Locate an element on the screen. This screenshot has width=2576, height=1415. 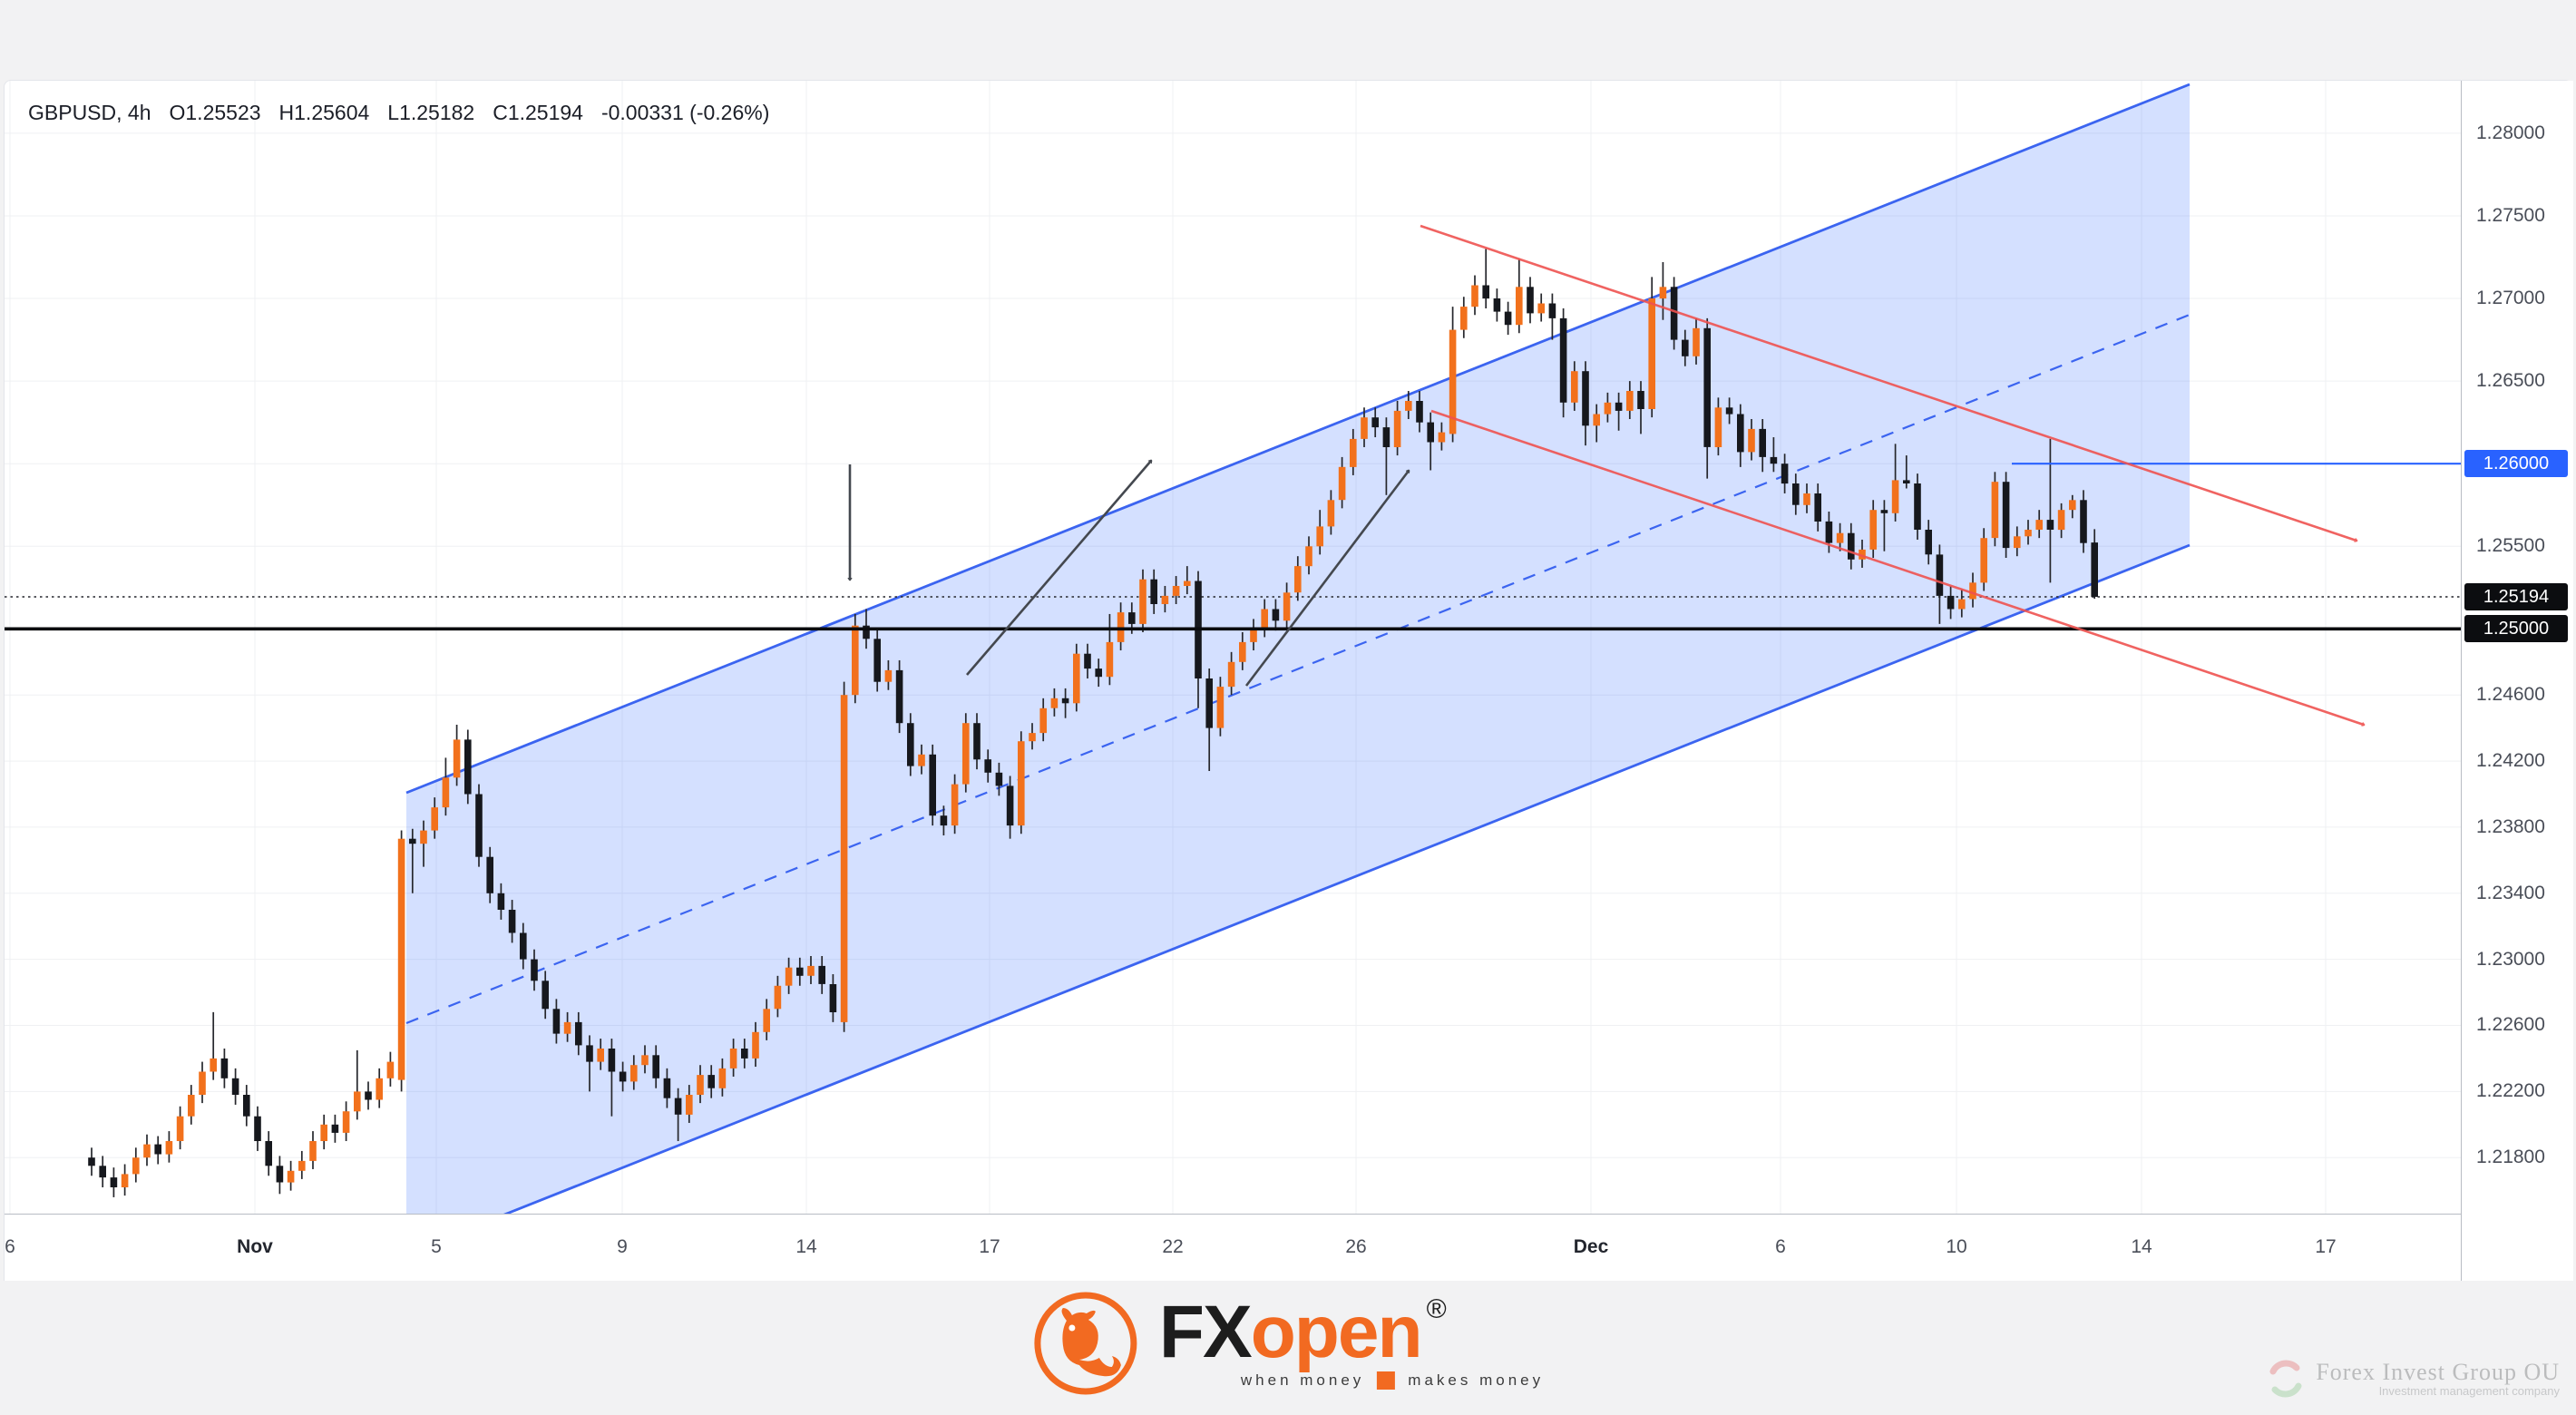
ohlc-open: O1.25523 is located at coordinates (215, 112).